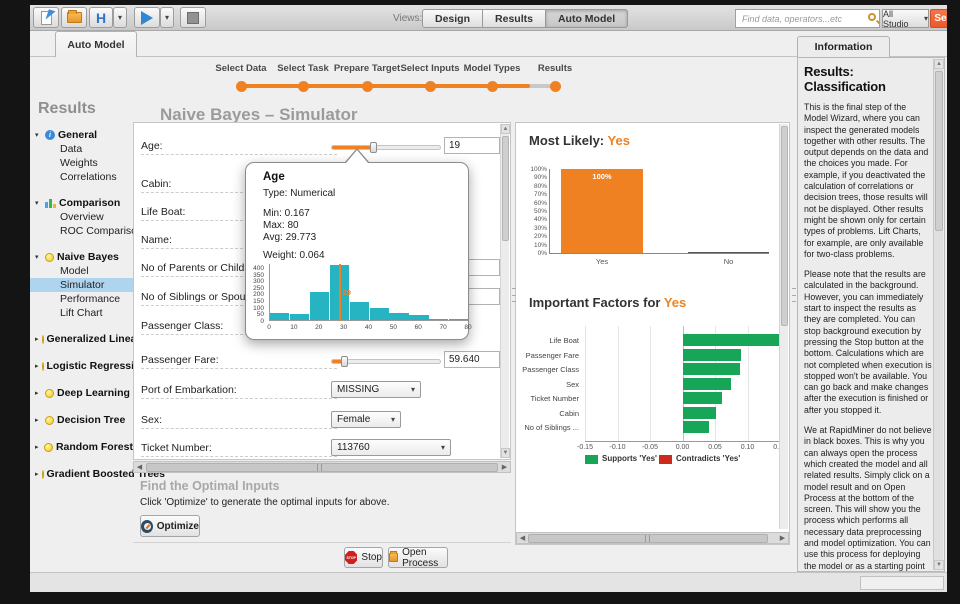 The height and width of the screenshot is (604, 960). Describe the element at coordinates (468, 327) in the screenshot. I see `x-tick-label: 80` at that location.